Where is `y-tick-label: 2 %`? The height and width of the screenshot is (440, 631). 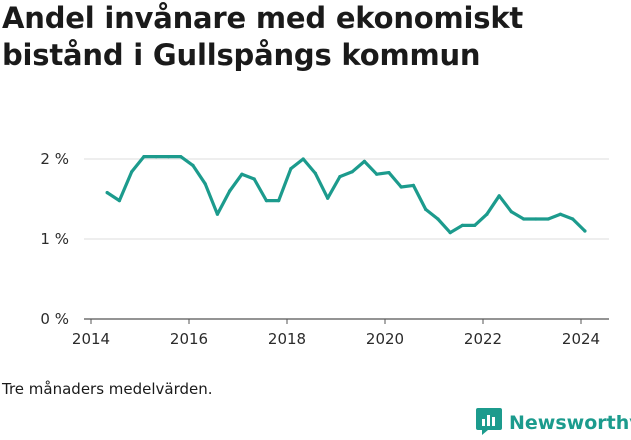 y-tick-label: 2 % is located at coordinates (54, 159).